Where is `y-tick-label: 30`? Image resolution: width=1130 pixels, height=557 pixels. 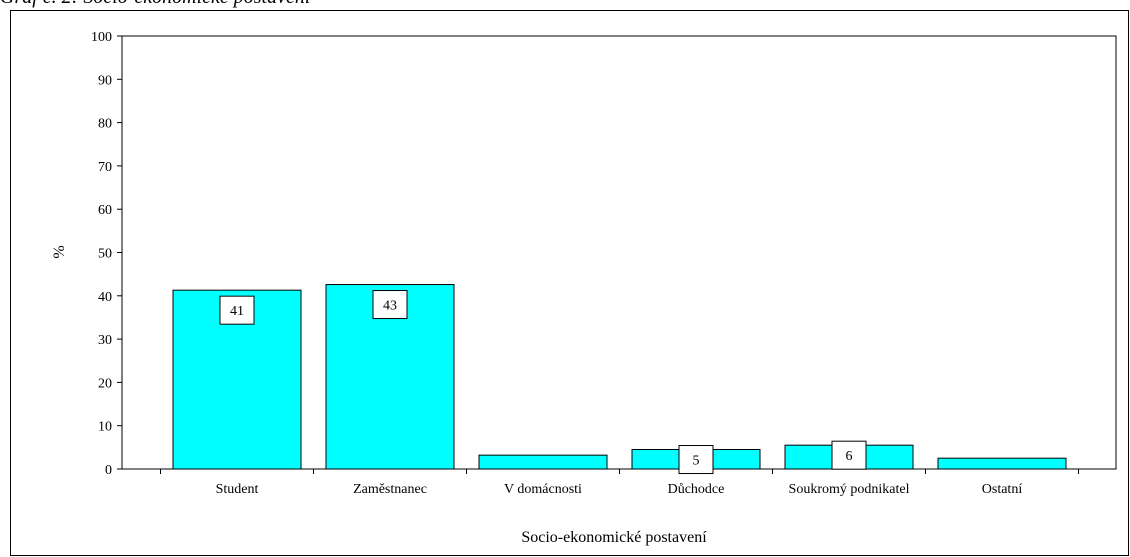
y-tick-label: 30 is located at coordinates (105, 340).